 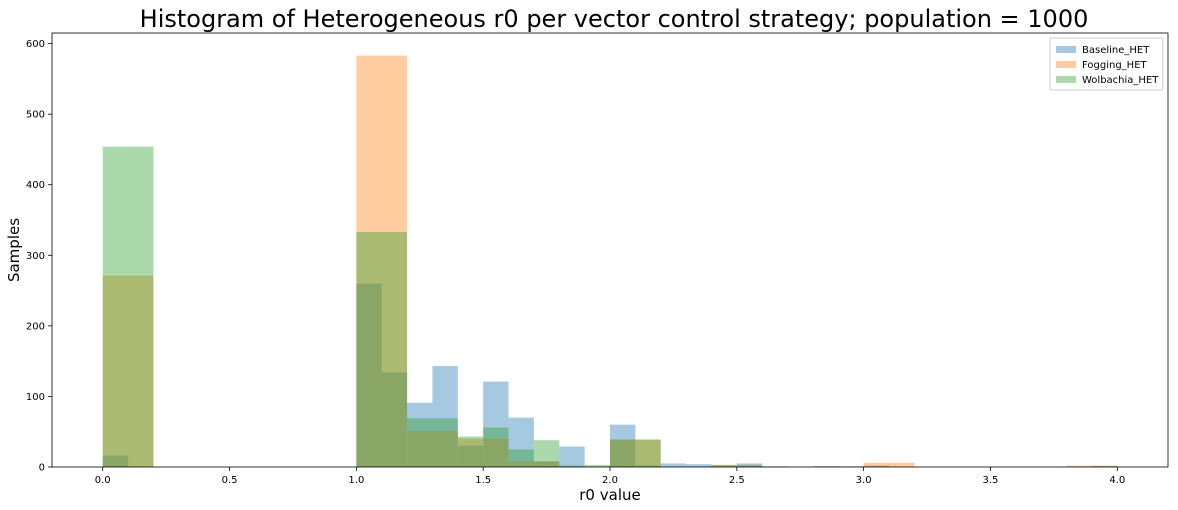 What do you see at coordinates (1117, 480) in the screenshot?
I see `x-tick-label: 4.0` at bounding box center [1117, 480].